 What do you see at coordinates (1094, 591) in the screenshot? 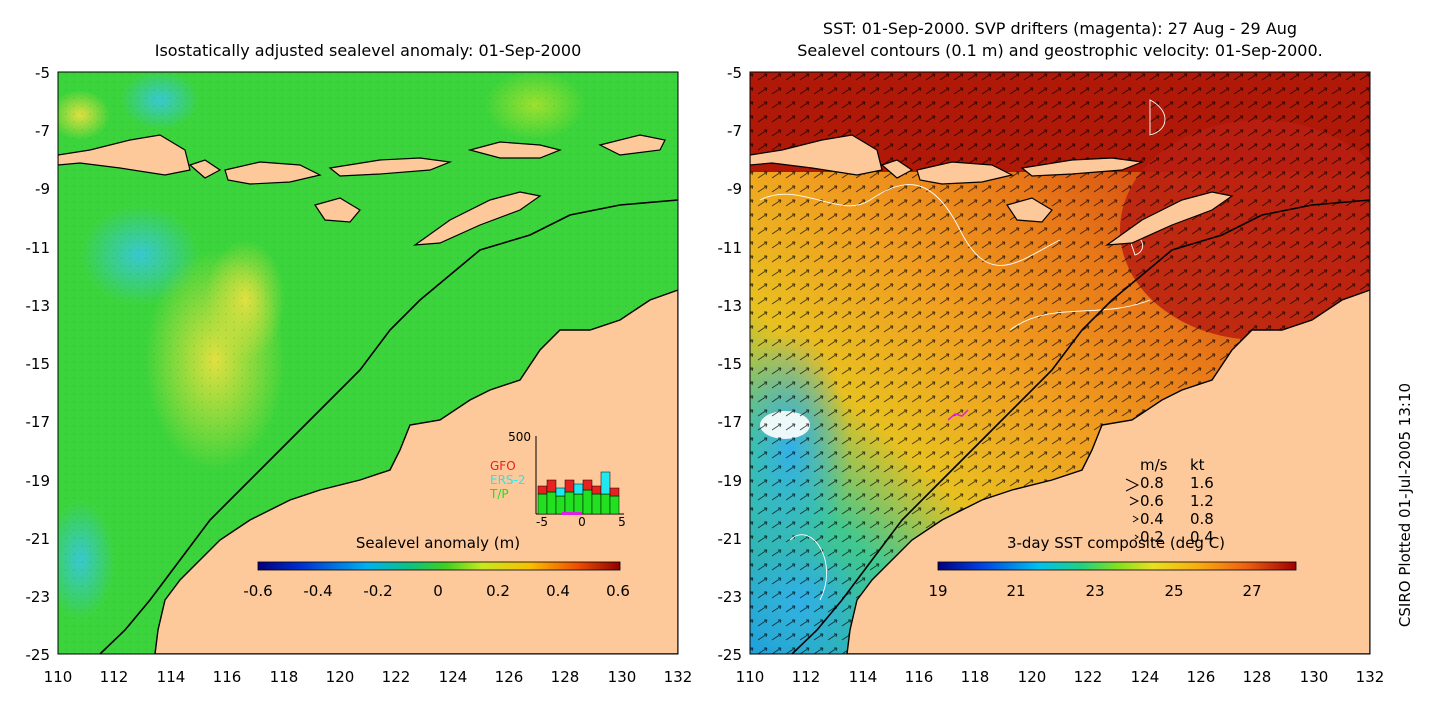
I see `right-cbar-tick: 23` at bounding box center [1094, 591].